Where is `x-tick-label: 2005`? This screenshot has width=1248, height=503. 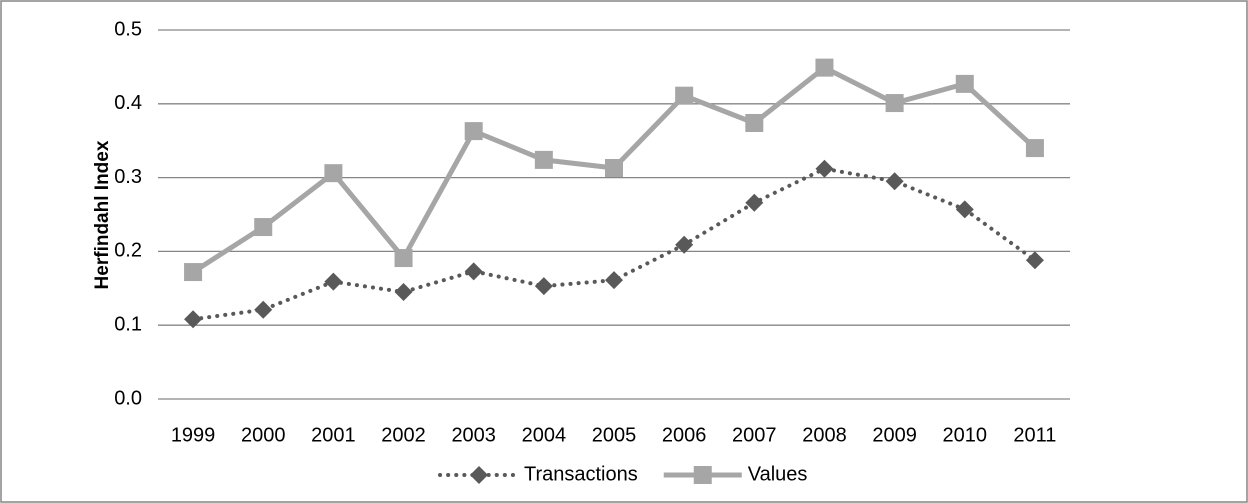
x-tick-label: 2005 is located at coordinates (614, 435).